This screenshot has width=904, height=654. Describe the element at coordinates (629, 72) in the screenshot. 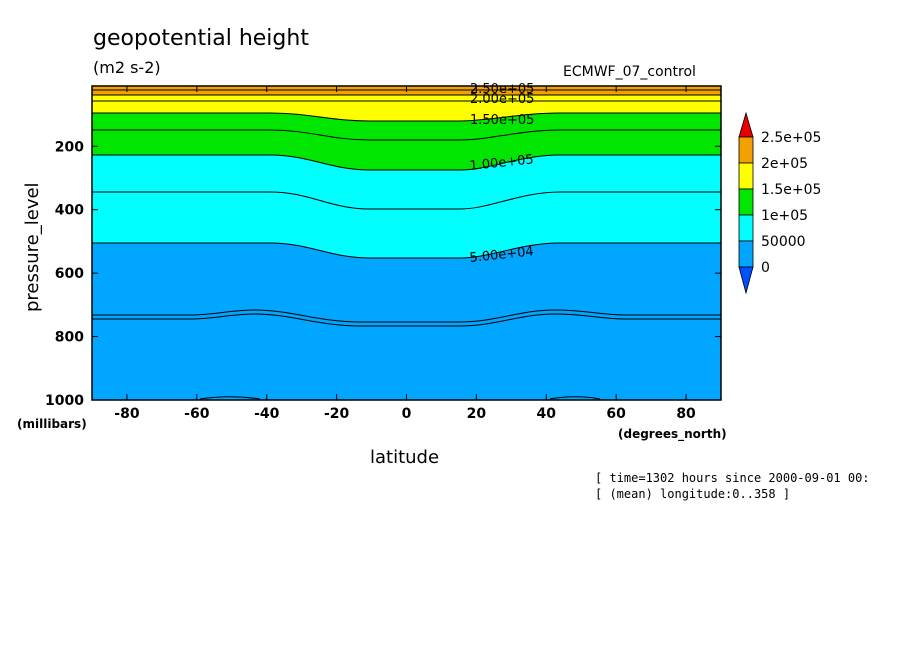

I see `dataset-label: ECMWF_07_control` at that location.